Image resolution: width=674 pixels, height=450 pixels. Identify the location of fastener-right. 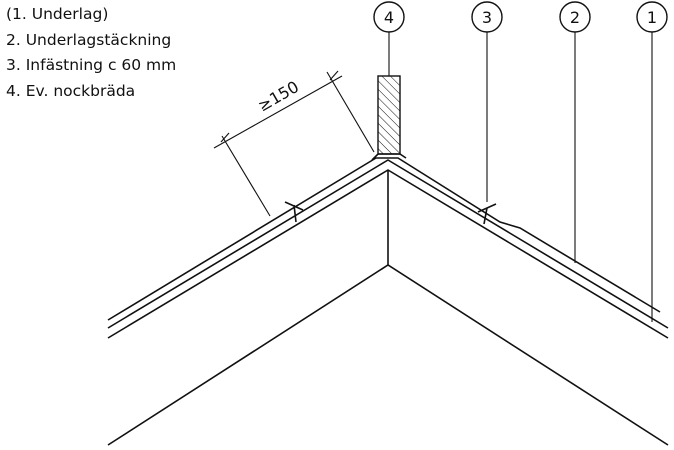
(487, 214).